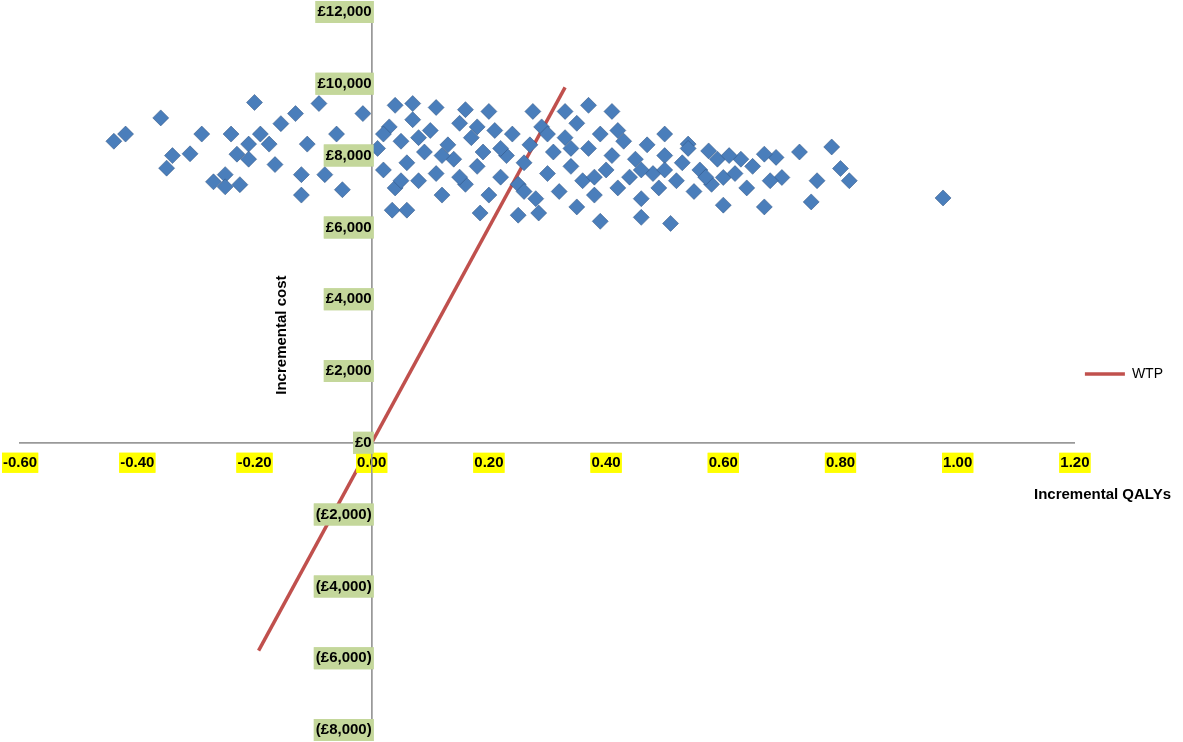  Describe the element at coordinates (348, 370) in the screenshot. I see `y-tick-label: £2,000` at that location.